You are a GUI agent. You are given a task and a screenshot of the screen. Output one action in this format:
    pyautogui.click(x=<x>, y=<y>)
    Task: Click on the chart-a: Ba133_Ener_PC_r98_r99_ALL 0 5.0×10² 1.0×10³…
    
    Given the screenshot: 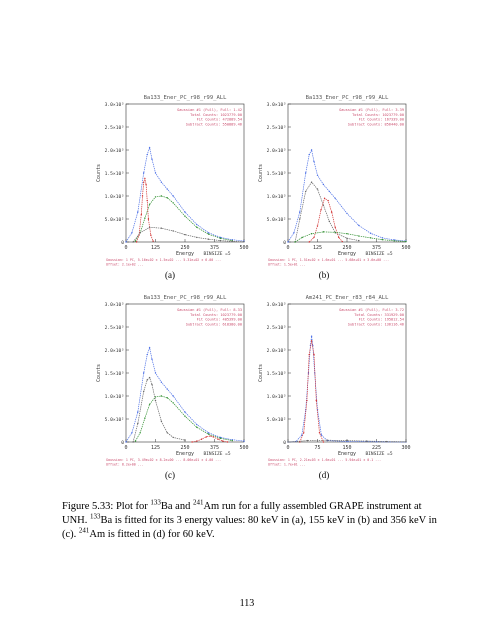 What is the action you would take?
    pyautogui.click(x=172, y=181)
    